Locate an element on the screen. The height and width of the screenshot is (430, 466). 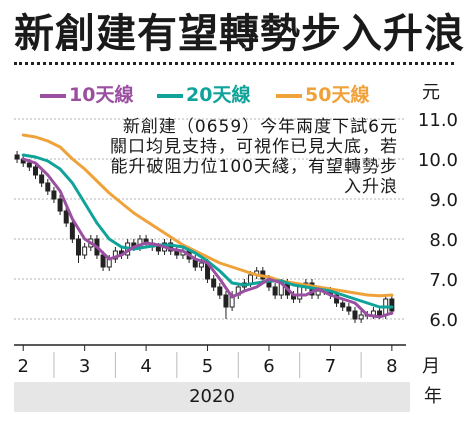
legend-label-ma10: 10天線 is located at coordinates (101, 95).